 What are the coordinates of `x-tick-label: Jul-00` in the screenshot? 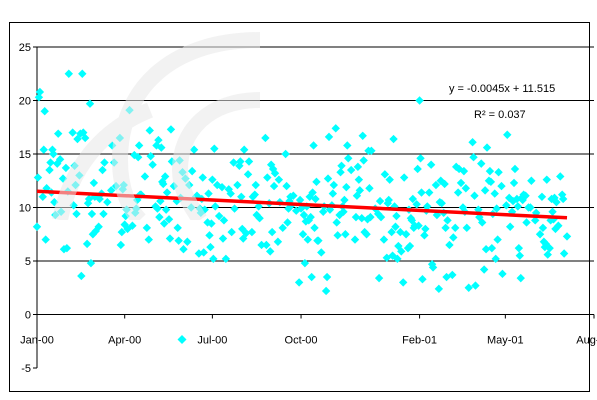 It's located at (212, 341).